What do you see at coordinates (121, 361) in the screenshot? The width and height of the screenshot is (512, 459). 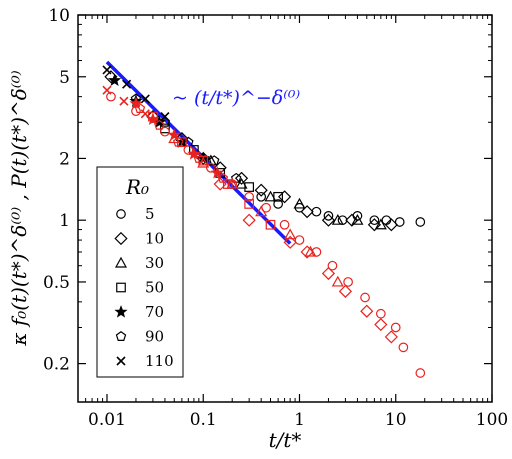 I see `legend-marker-x` at bounding box center [121, 361].